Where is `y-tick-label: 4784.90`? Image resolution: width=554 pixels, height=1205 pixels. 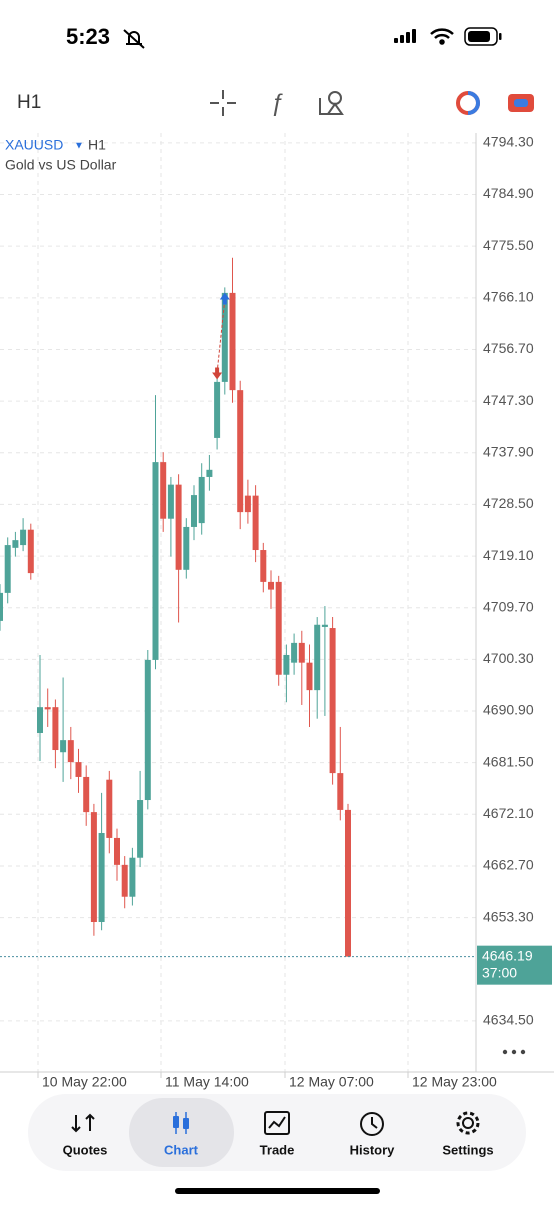 y-tick-label: 4784.90 is located at coordinates (508, 193).